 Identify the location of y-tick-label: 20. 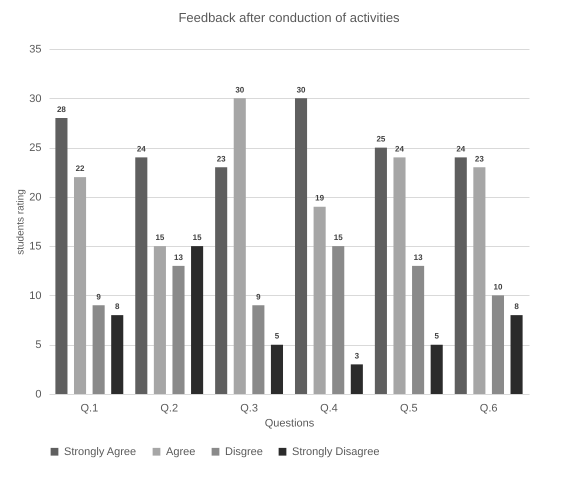
(35, 197).